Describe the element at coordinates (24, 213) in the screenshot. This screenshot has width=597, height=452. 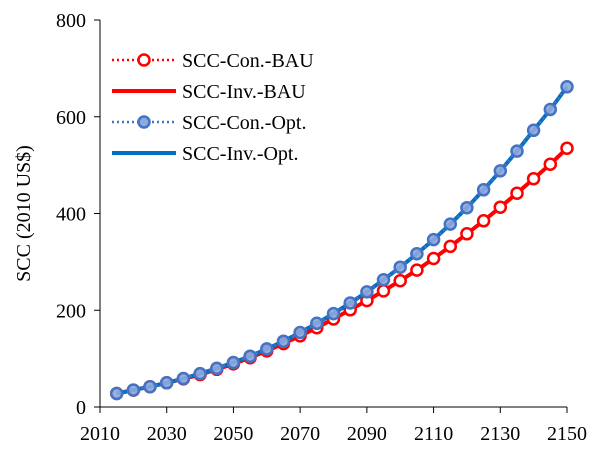
I see `y-axis-title: SCC (2010 US$)` at that location.